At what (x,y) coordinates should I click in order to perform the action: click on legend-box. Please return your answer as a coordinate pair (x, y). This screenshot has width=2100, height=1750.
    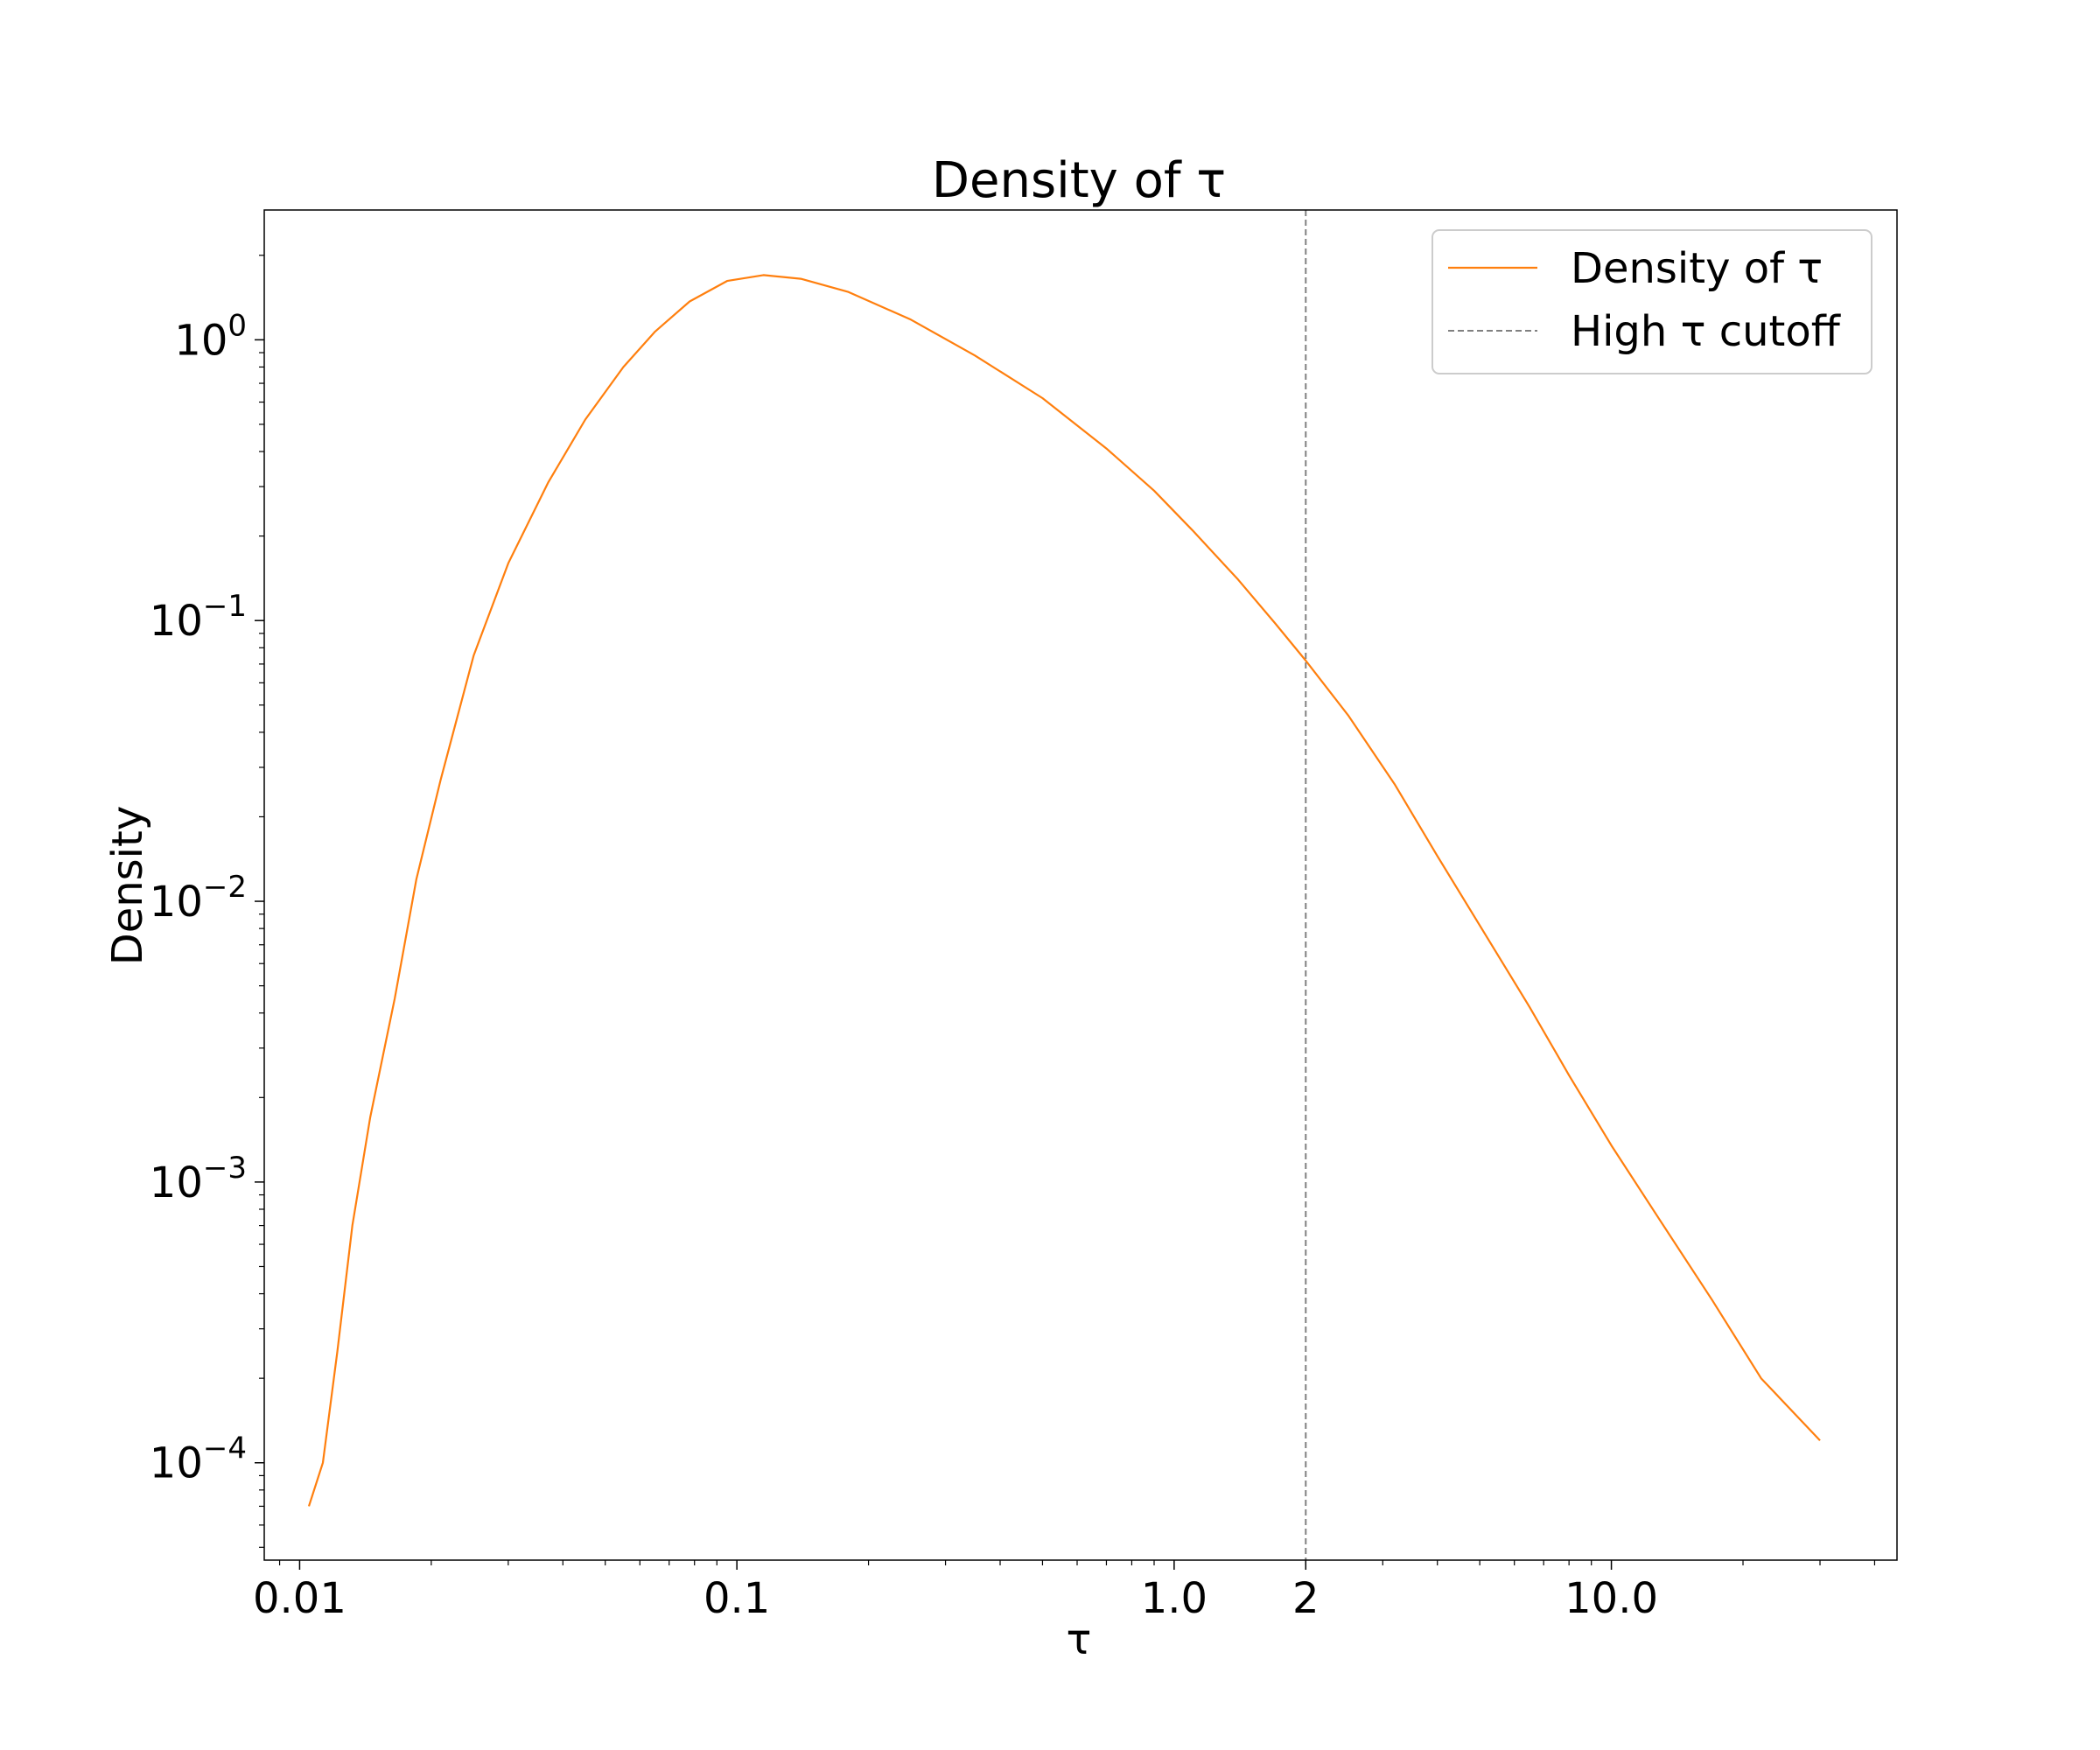
    Looking at the image, I should click on (1652, 301).